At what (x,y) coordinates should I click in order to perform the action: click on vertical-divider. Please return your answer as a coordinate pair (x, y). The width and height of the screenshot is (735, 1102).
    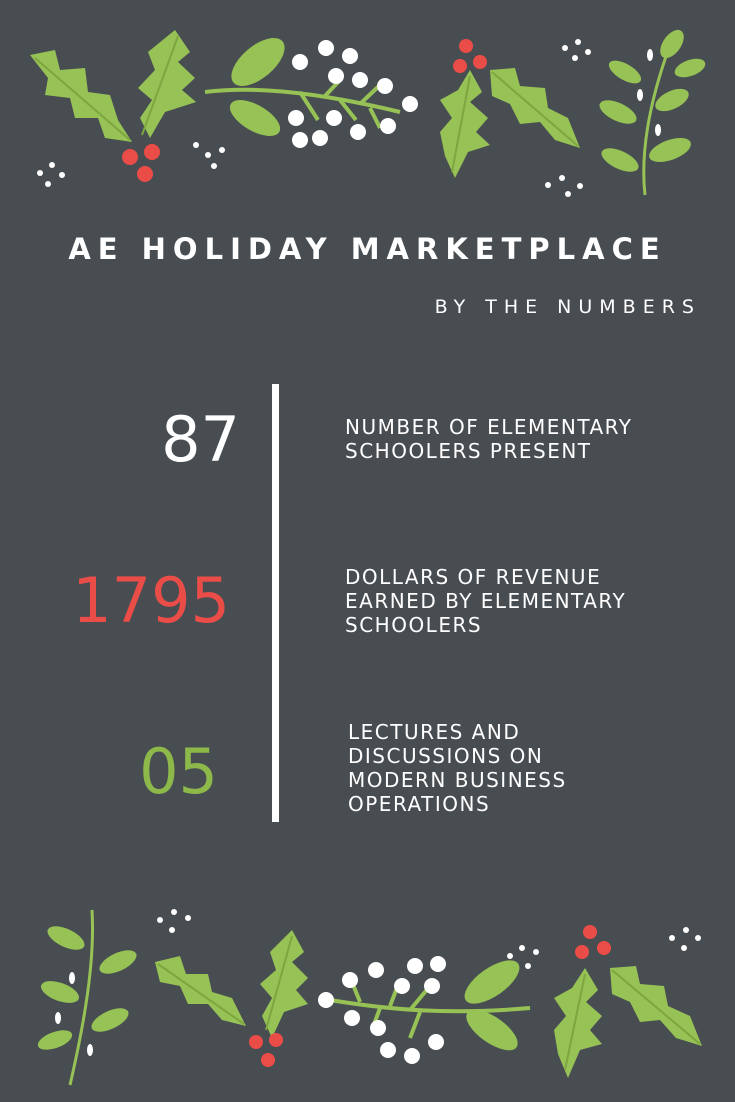
    Looking at the image, I should click on (275, 603).